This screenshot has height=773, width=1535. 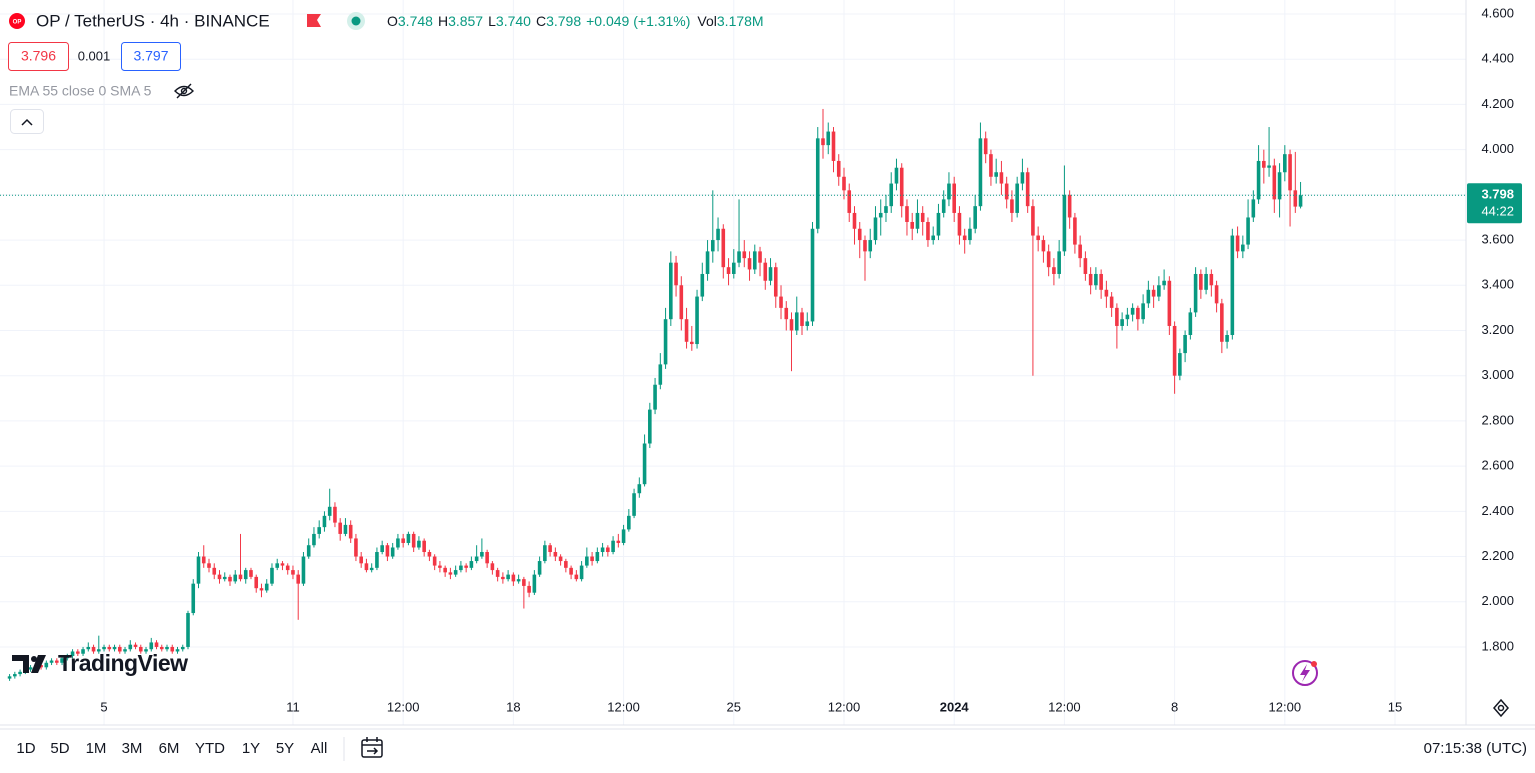 I want to click on bid-box, so click(x=38, y=56).